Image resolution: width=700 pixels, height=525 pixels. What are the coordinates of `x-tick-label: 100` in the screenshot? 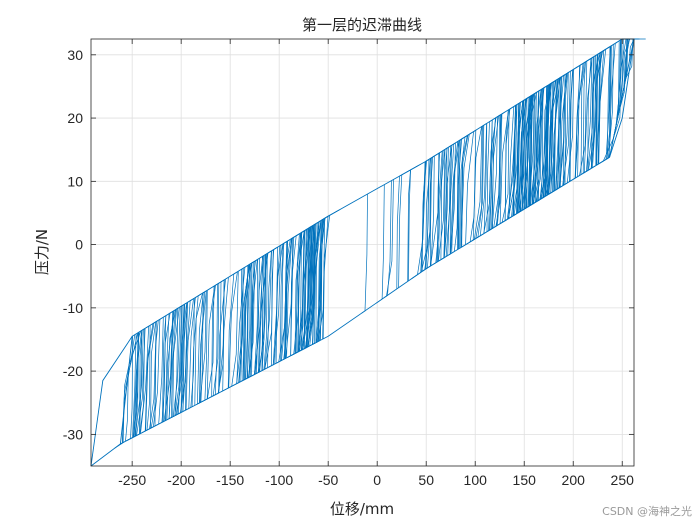 It's located at (476, 480).